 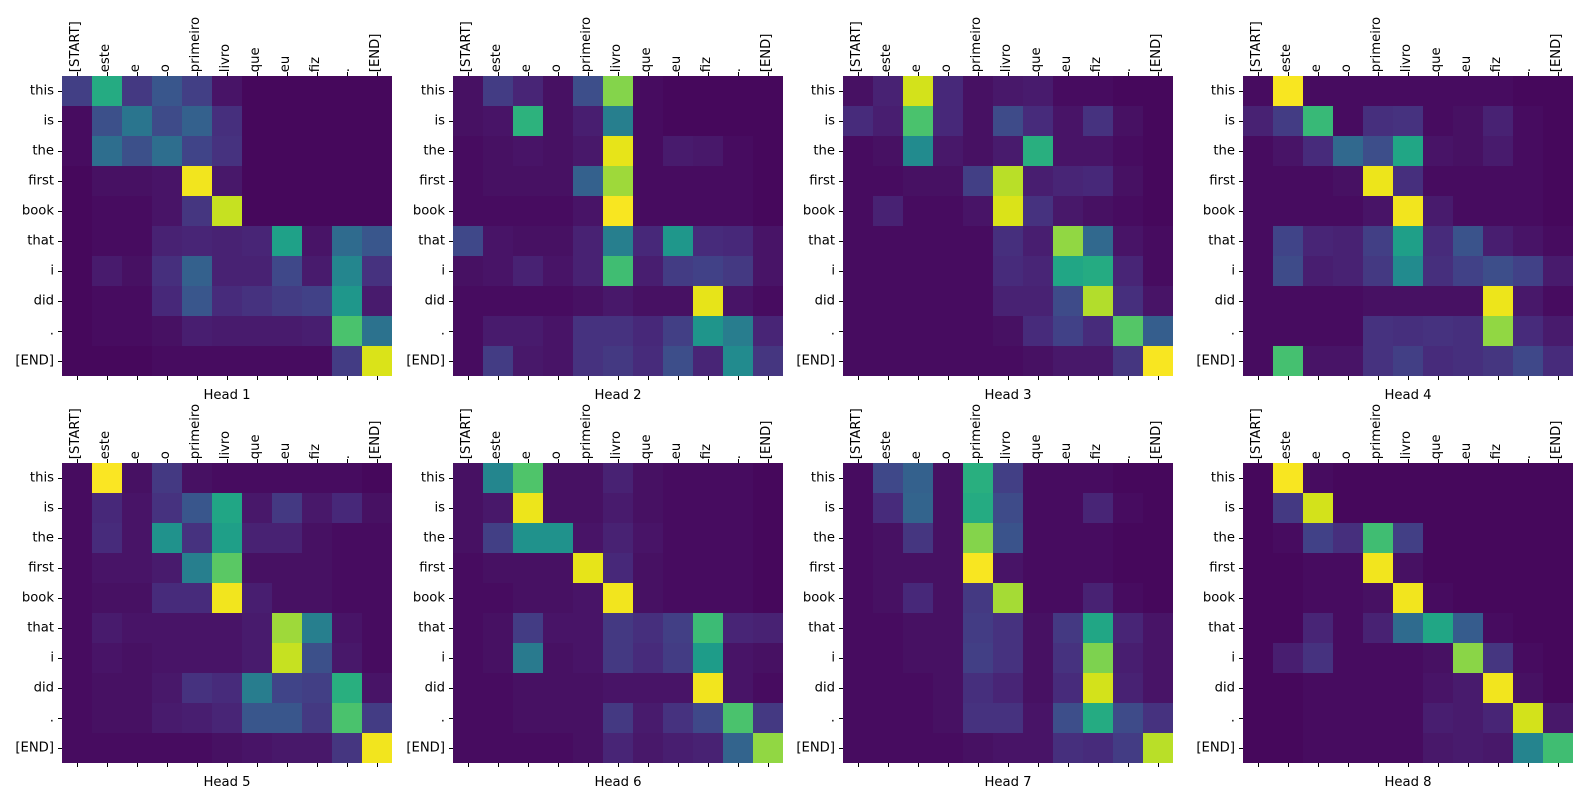 I want to click on x-tick-label: [END], so click(x=766, y=52).